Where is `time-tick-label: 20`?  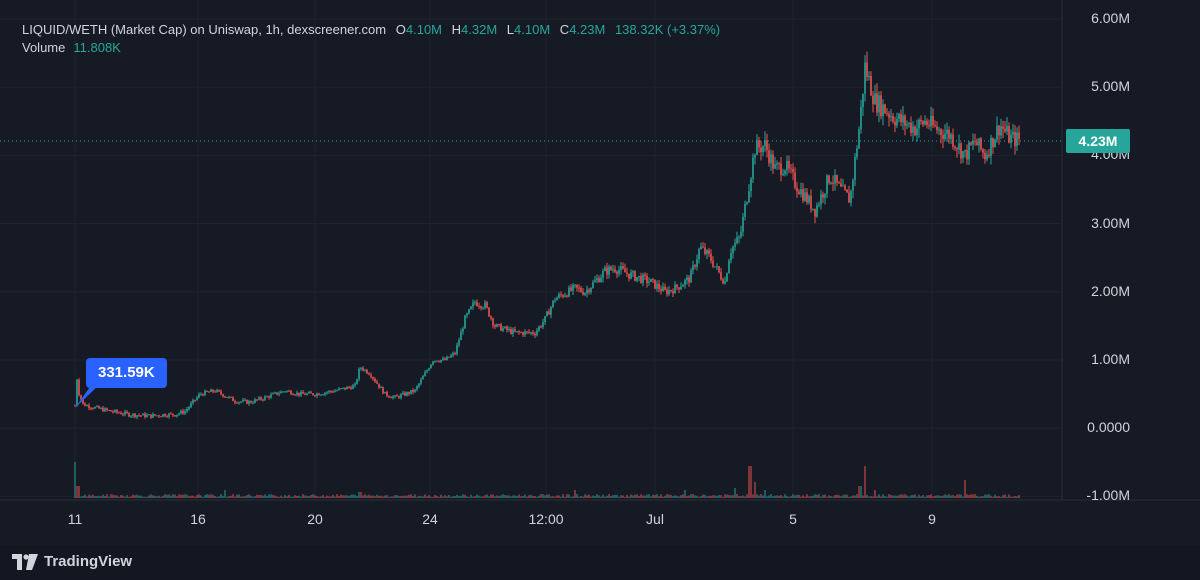
time-tick-label: 20 is located at coordinates (315, 519).